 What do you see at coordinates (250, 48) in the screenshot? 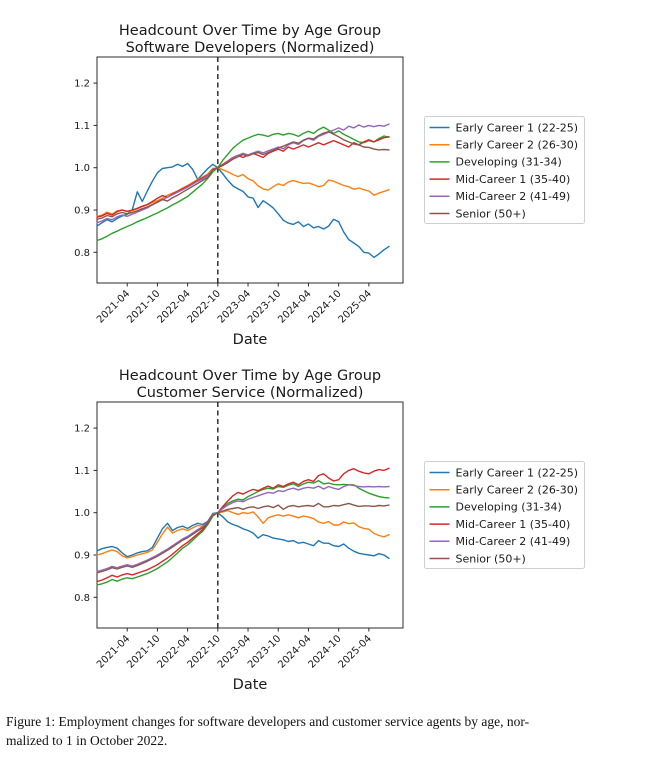
I see `chart-title-line2: Software Developers (Normalized)` at bounding box center [250, 48].